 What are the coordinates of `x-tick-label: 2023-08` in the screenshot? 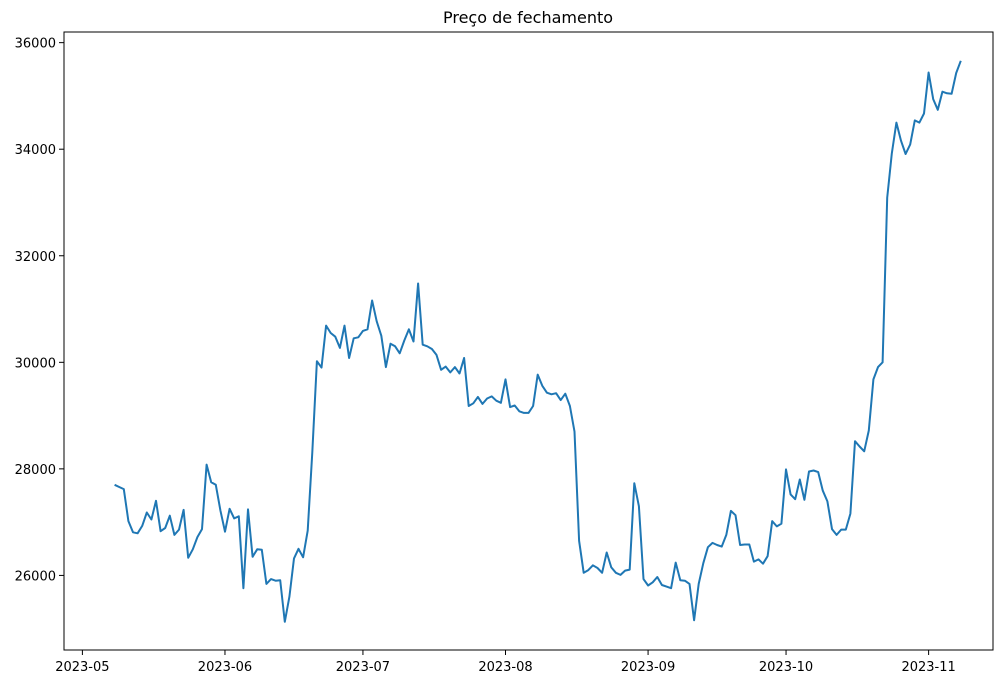 It's located at (505, 667).